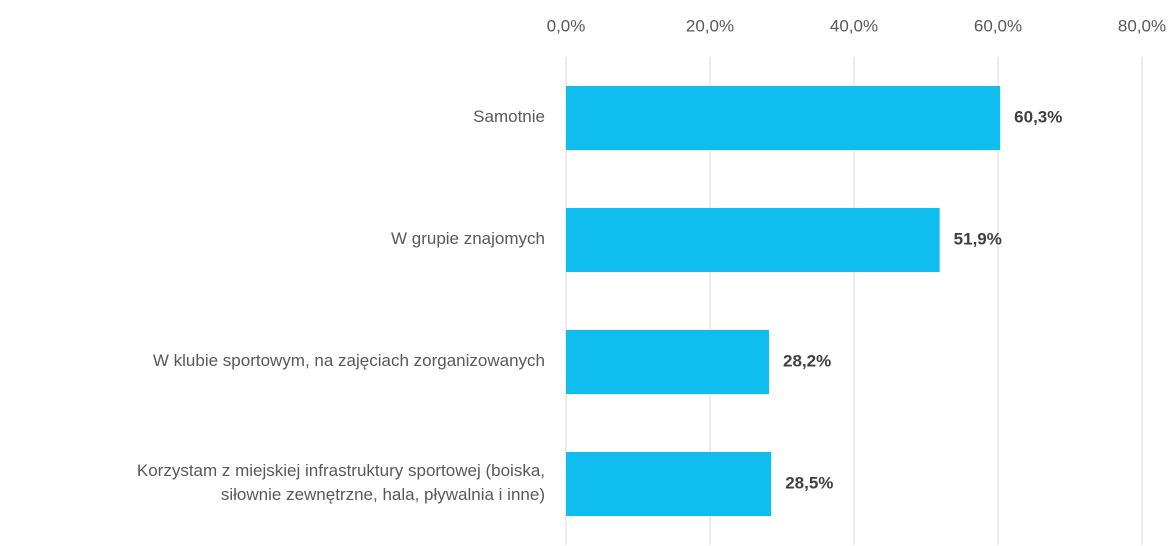 This screenshot has width=1174, height=546. I want to click on data-label: 28,5%, so click(809, 482).